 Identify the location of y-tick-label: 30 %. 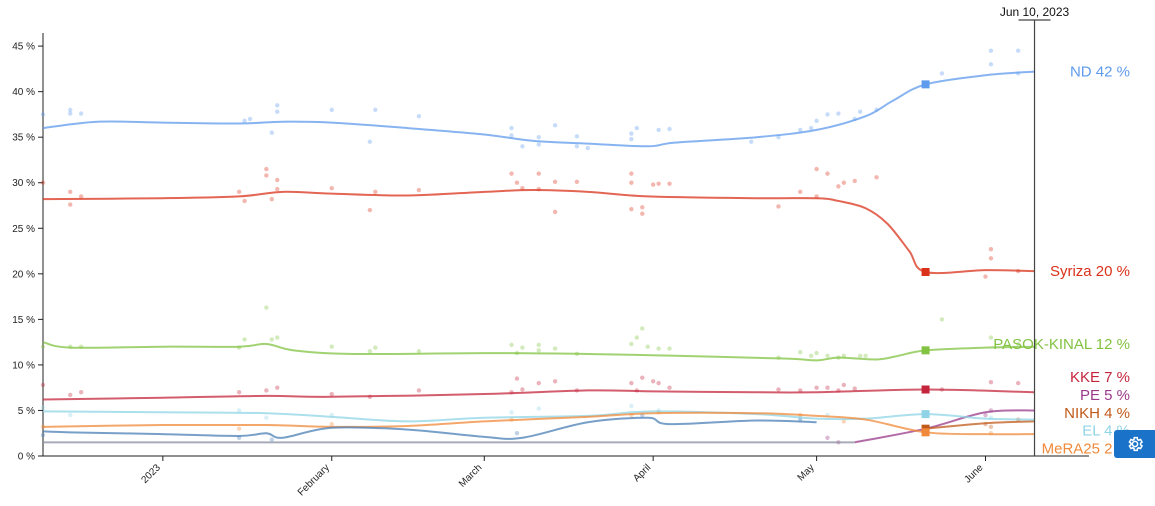
(23, 183).